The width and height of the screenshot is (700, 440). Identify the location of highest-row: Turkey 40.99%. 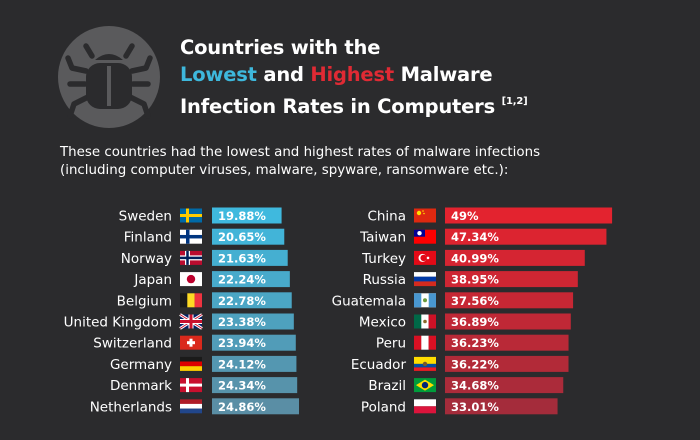
(473, 258).